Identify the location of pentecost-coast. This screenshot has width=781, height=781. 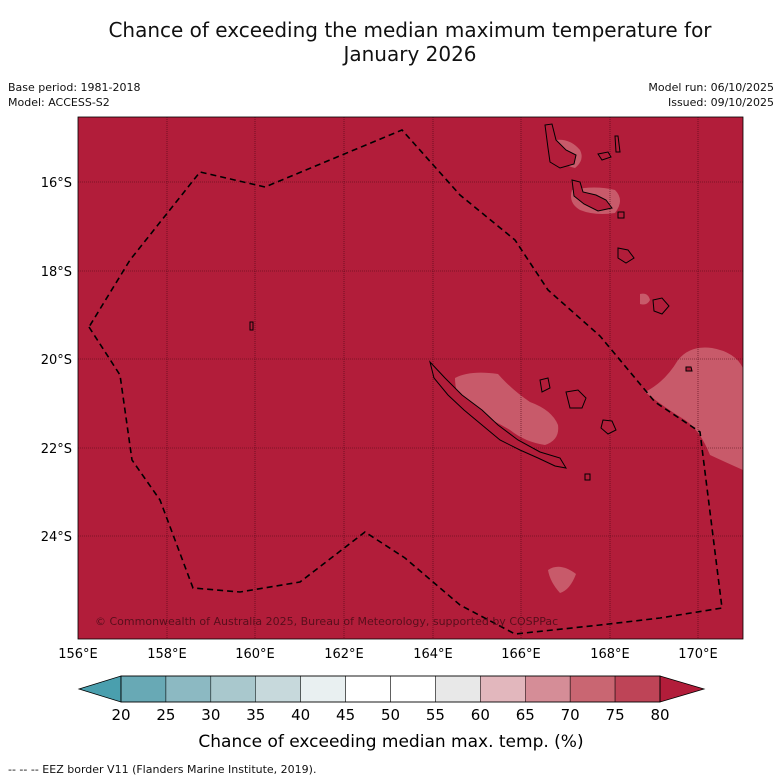
(617, 144).